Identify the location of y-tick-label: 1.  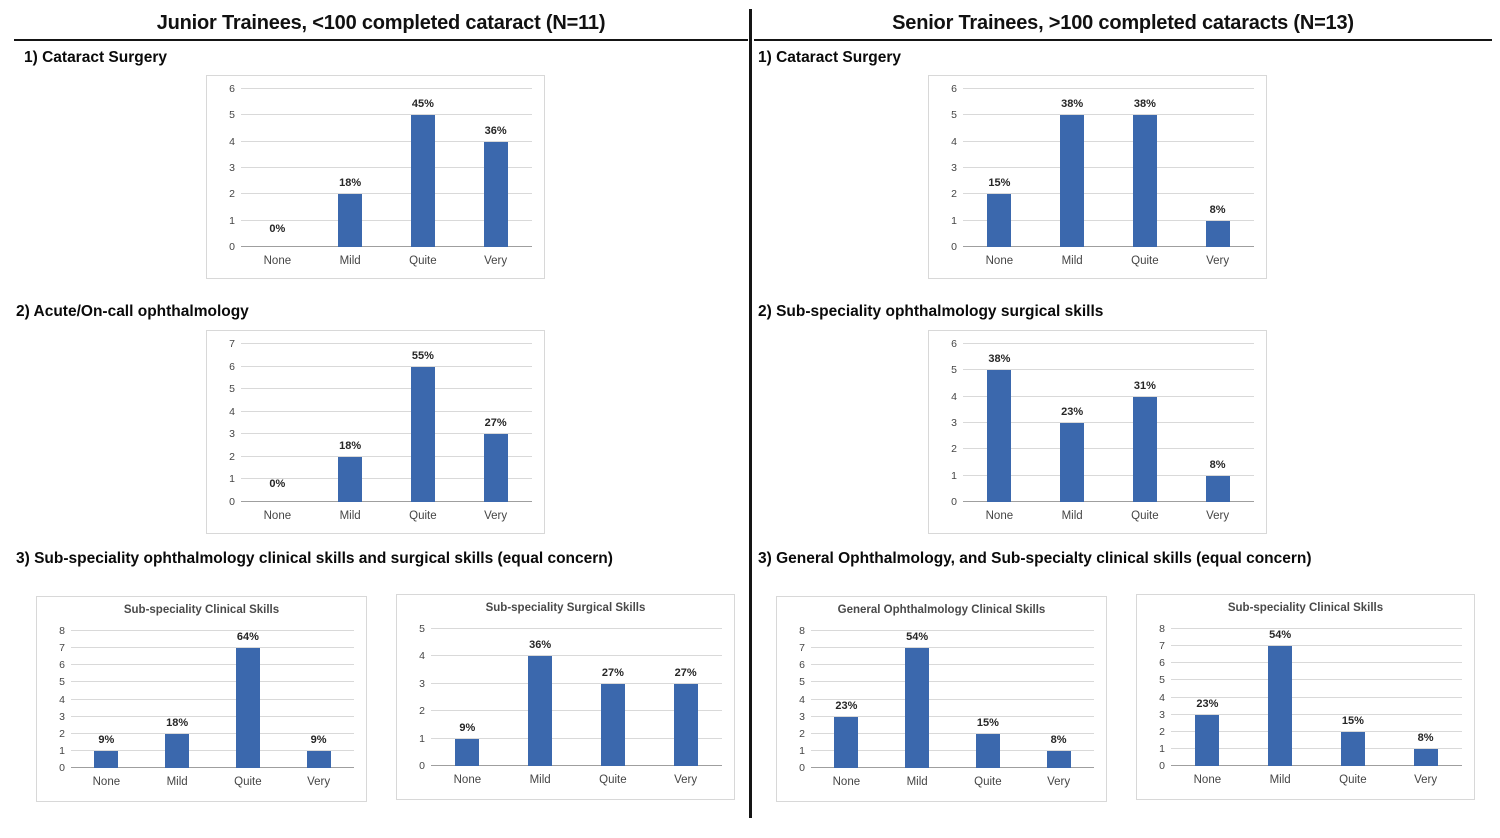
(1162, 748).